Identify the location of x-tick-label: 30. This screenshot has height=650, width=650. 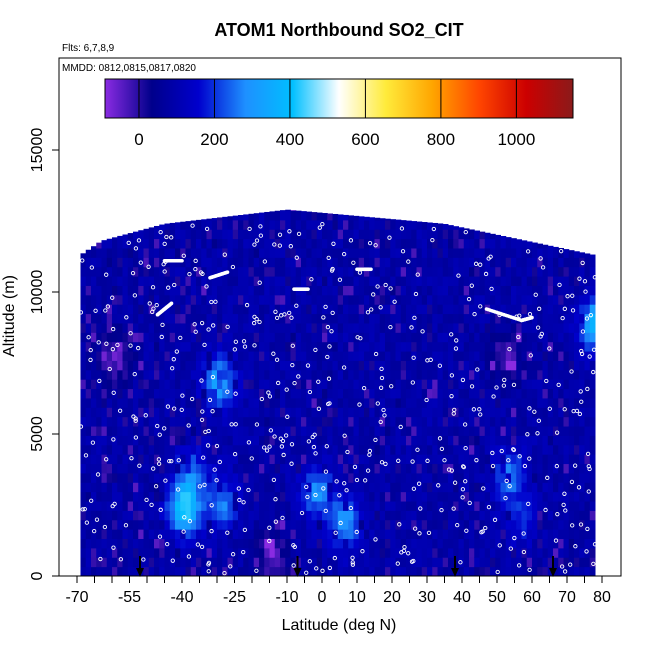
(427, 597).